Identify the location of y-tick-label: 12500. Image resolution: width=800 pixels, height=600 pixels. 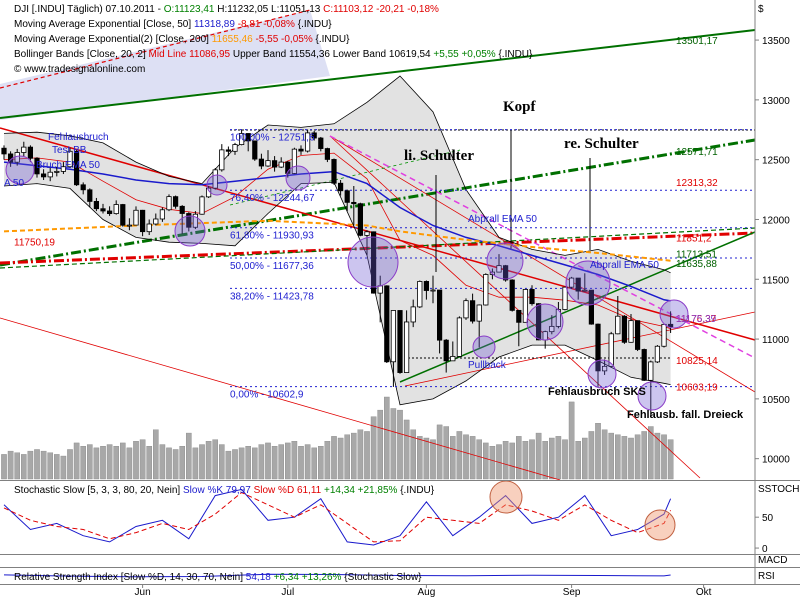
(776, 161).